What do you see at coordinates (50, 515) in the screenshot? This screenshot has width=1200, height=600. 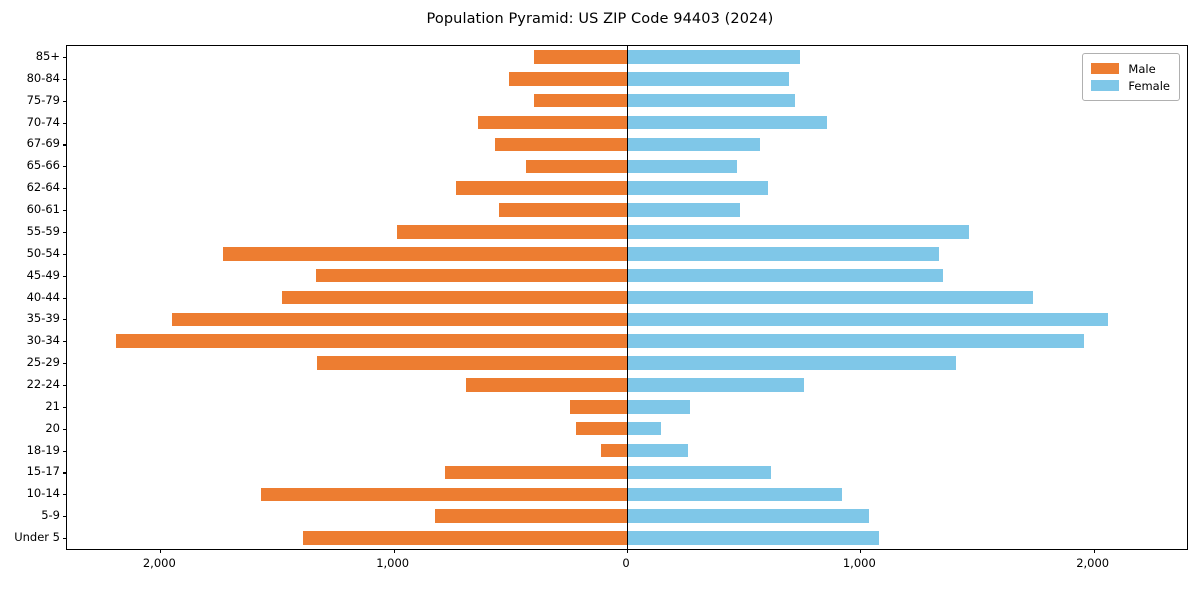 I see `y-tick-label: 5-9` at bounding box center [50, 515].